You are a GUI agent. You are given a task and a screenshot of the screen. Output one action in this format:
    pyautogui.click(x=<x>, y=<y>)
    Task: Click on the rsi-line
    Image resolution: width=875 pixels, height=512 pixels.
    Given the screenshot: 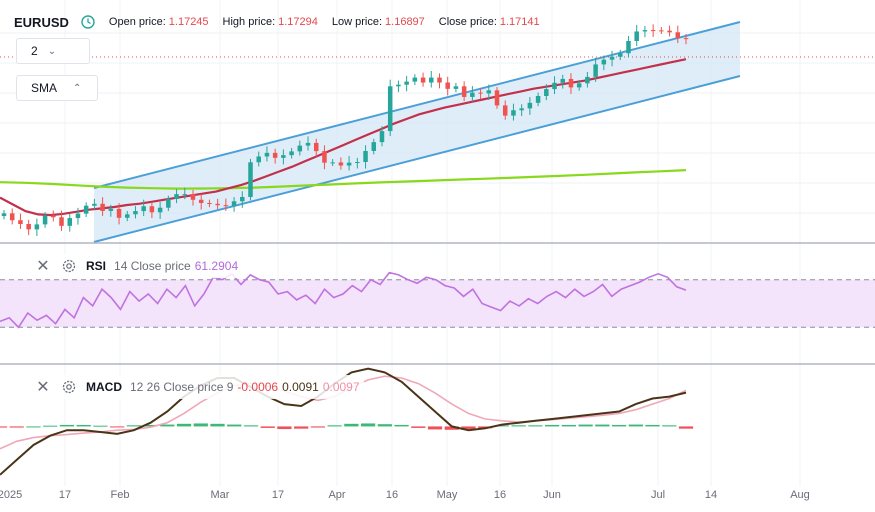 What is the action you would take?
    pyautogui.click(x=343, y=300)
    